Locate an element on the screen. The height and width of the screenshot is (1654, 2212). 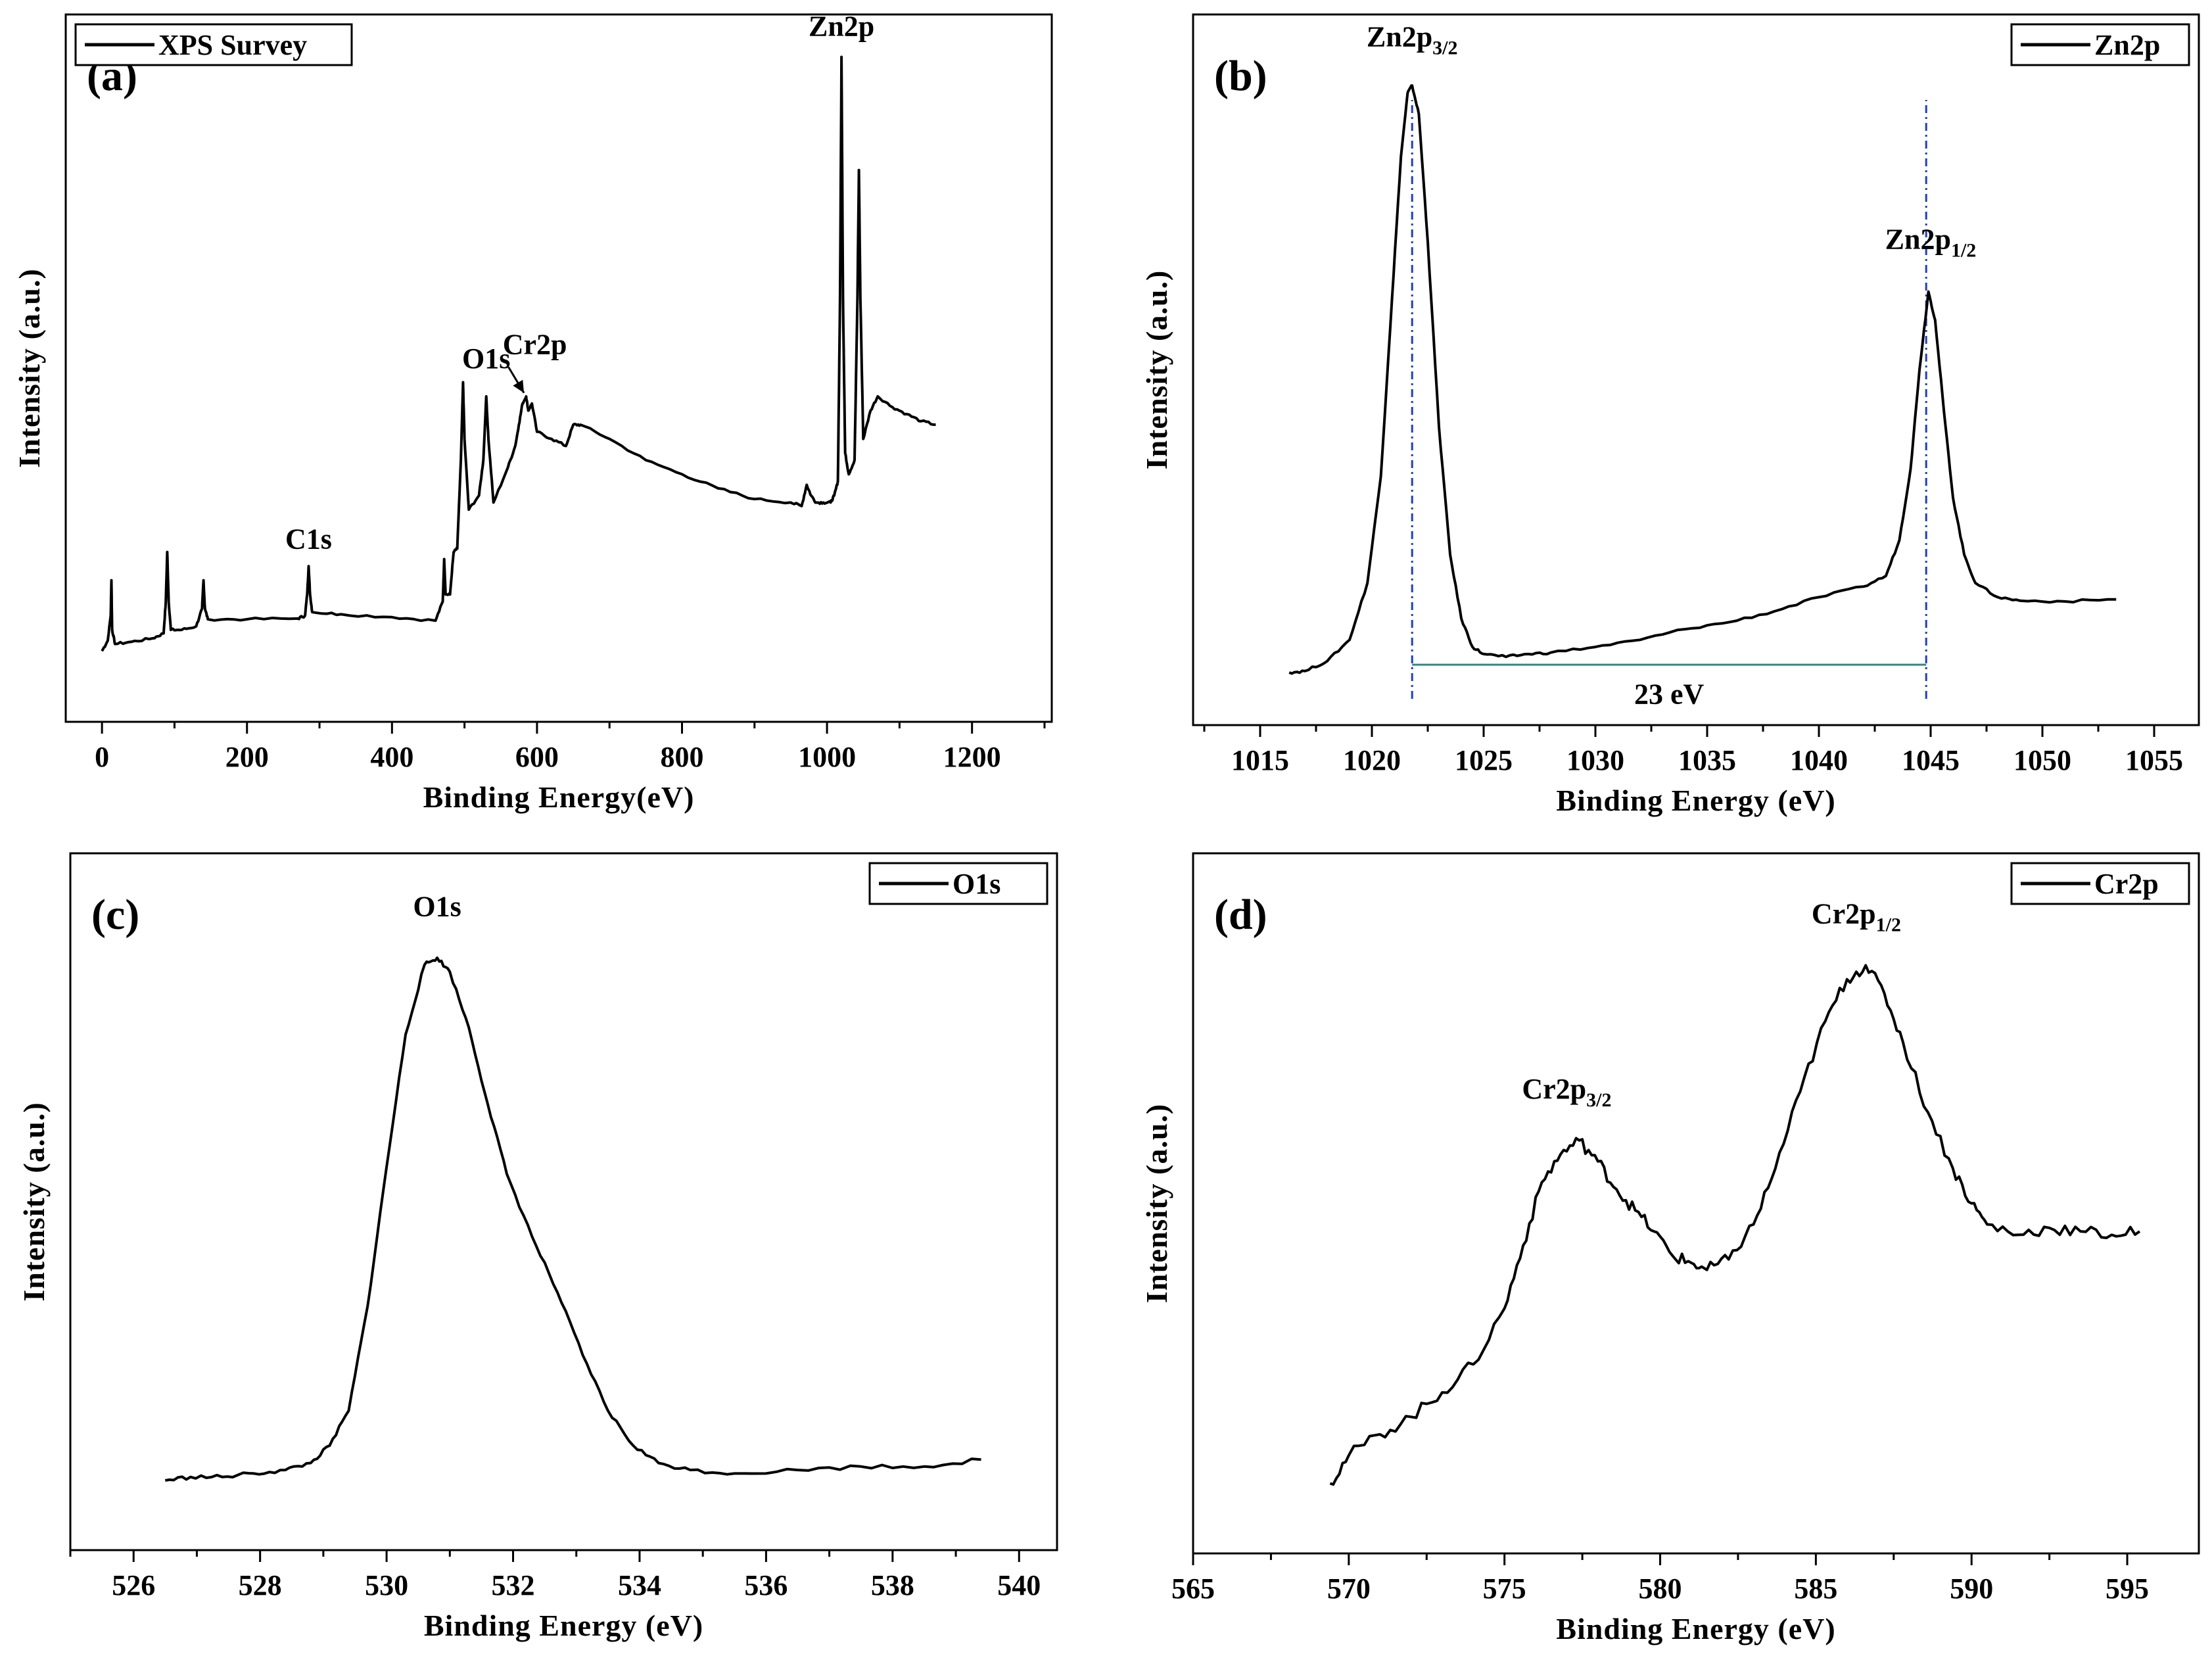
x-tick-label: 1015 is located at coordinates (1260, 760).